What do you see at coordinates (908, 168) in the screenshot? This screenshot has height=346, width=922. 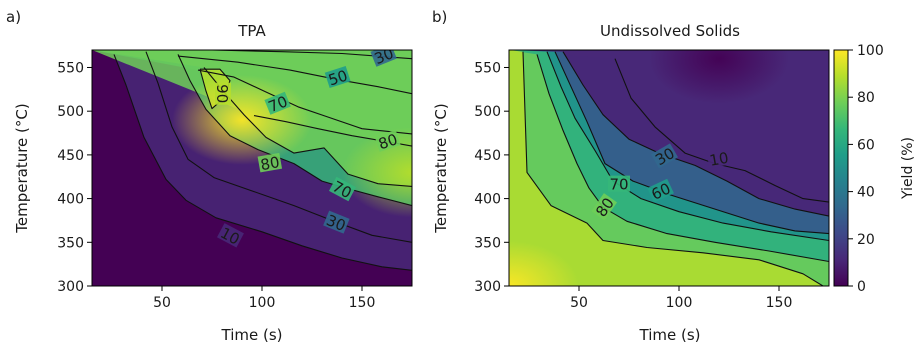 I see `colorbar-label: Yield (%)` at bounding box center [908, 168].